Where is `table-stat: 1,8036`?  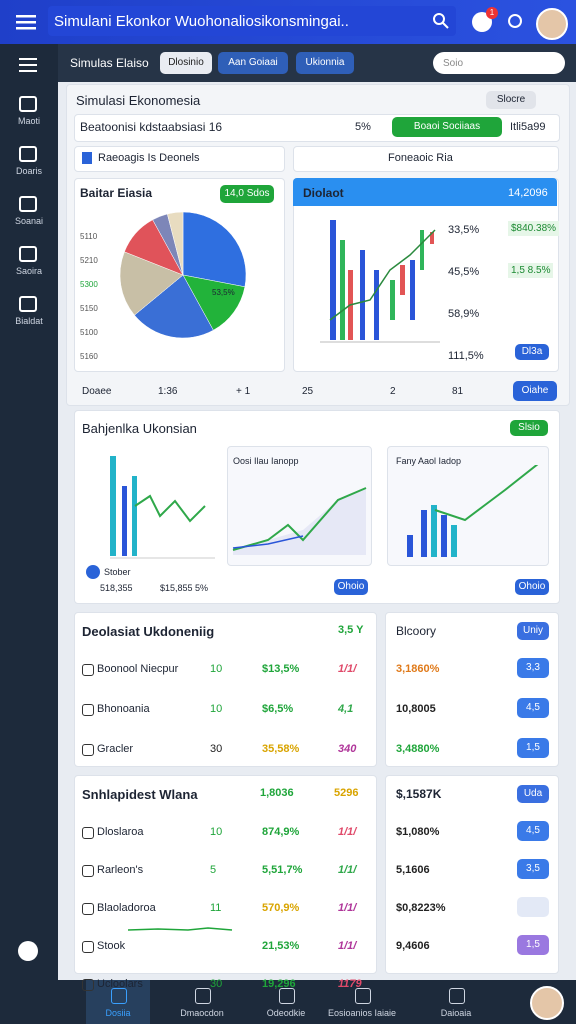 table-stat: 1,8036 is located at coordinates (277, 793).